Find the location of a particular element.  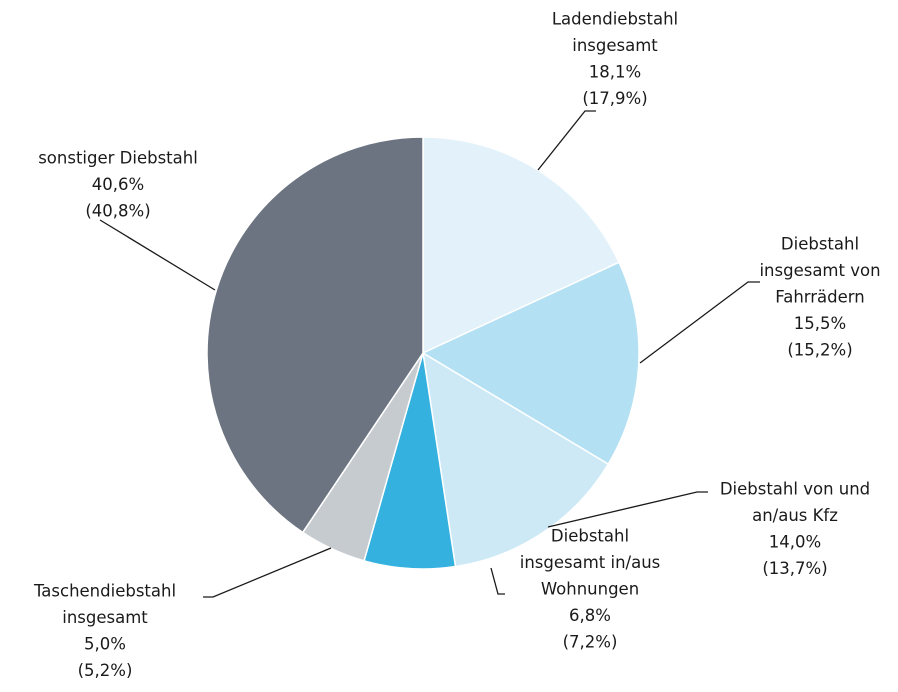

value-label: (15,2%) is located at coordinates (819, 350).